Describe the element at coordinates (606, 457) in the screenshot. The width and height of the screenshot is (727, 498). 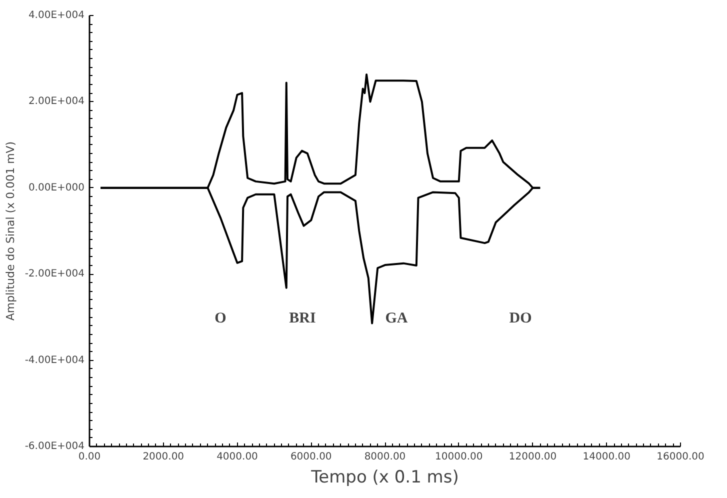
I see `x-tick-label: 14000.00` at that location.